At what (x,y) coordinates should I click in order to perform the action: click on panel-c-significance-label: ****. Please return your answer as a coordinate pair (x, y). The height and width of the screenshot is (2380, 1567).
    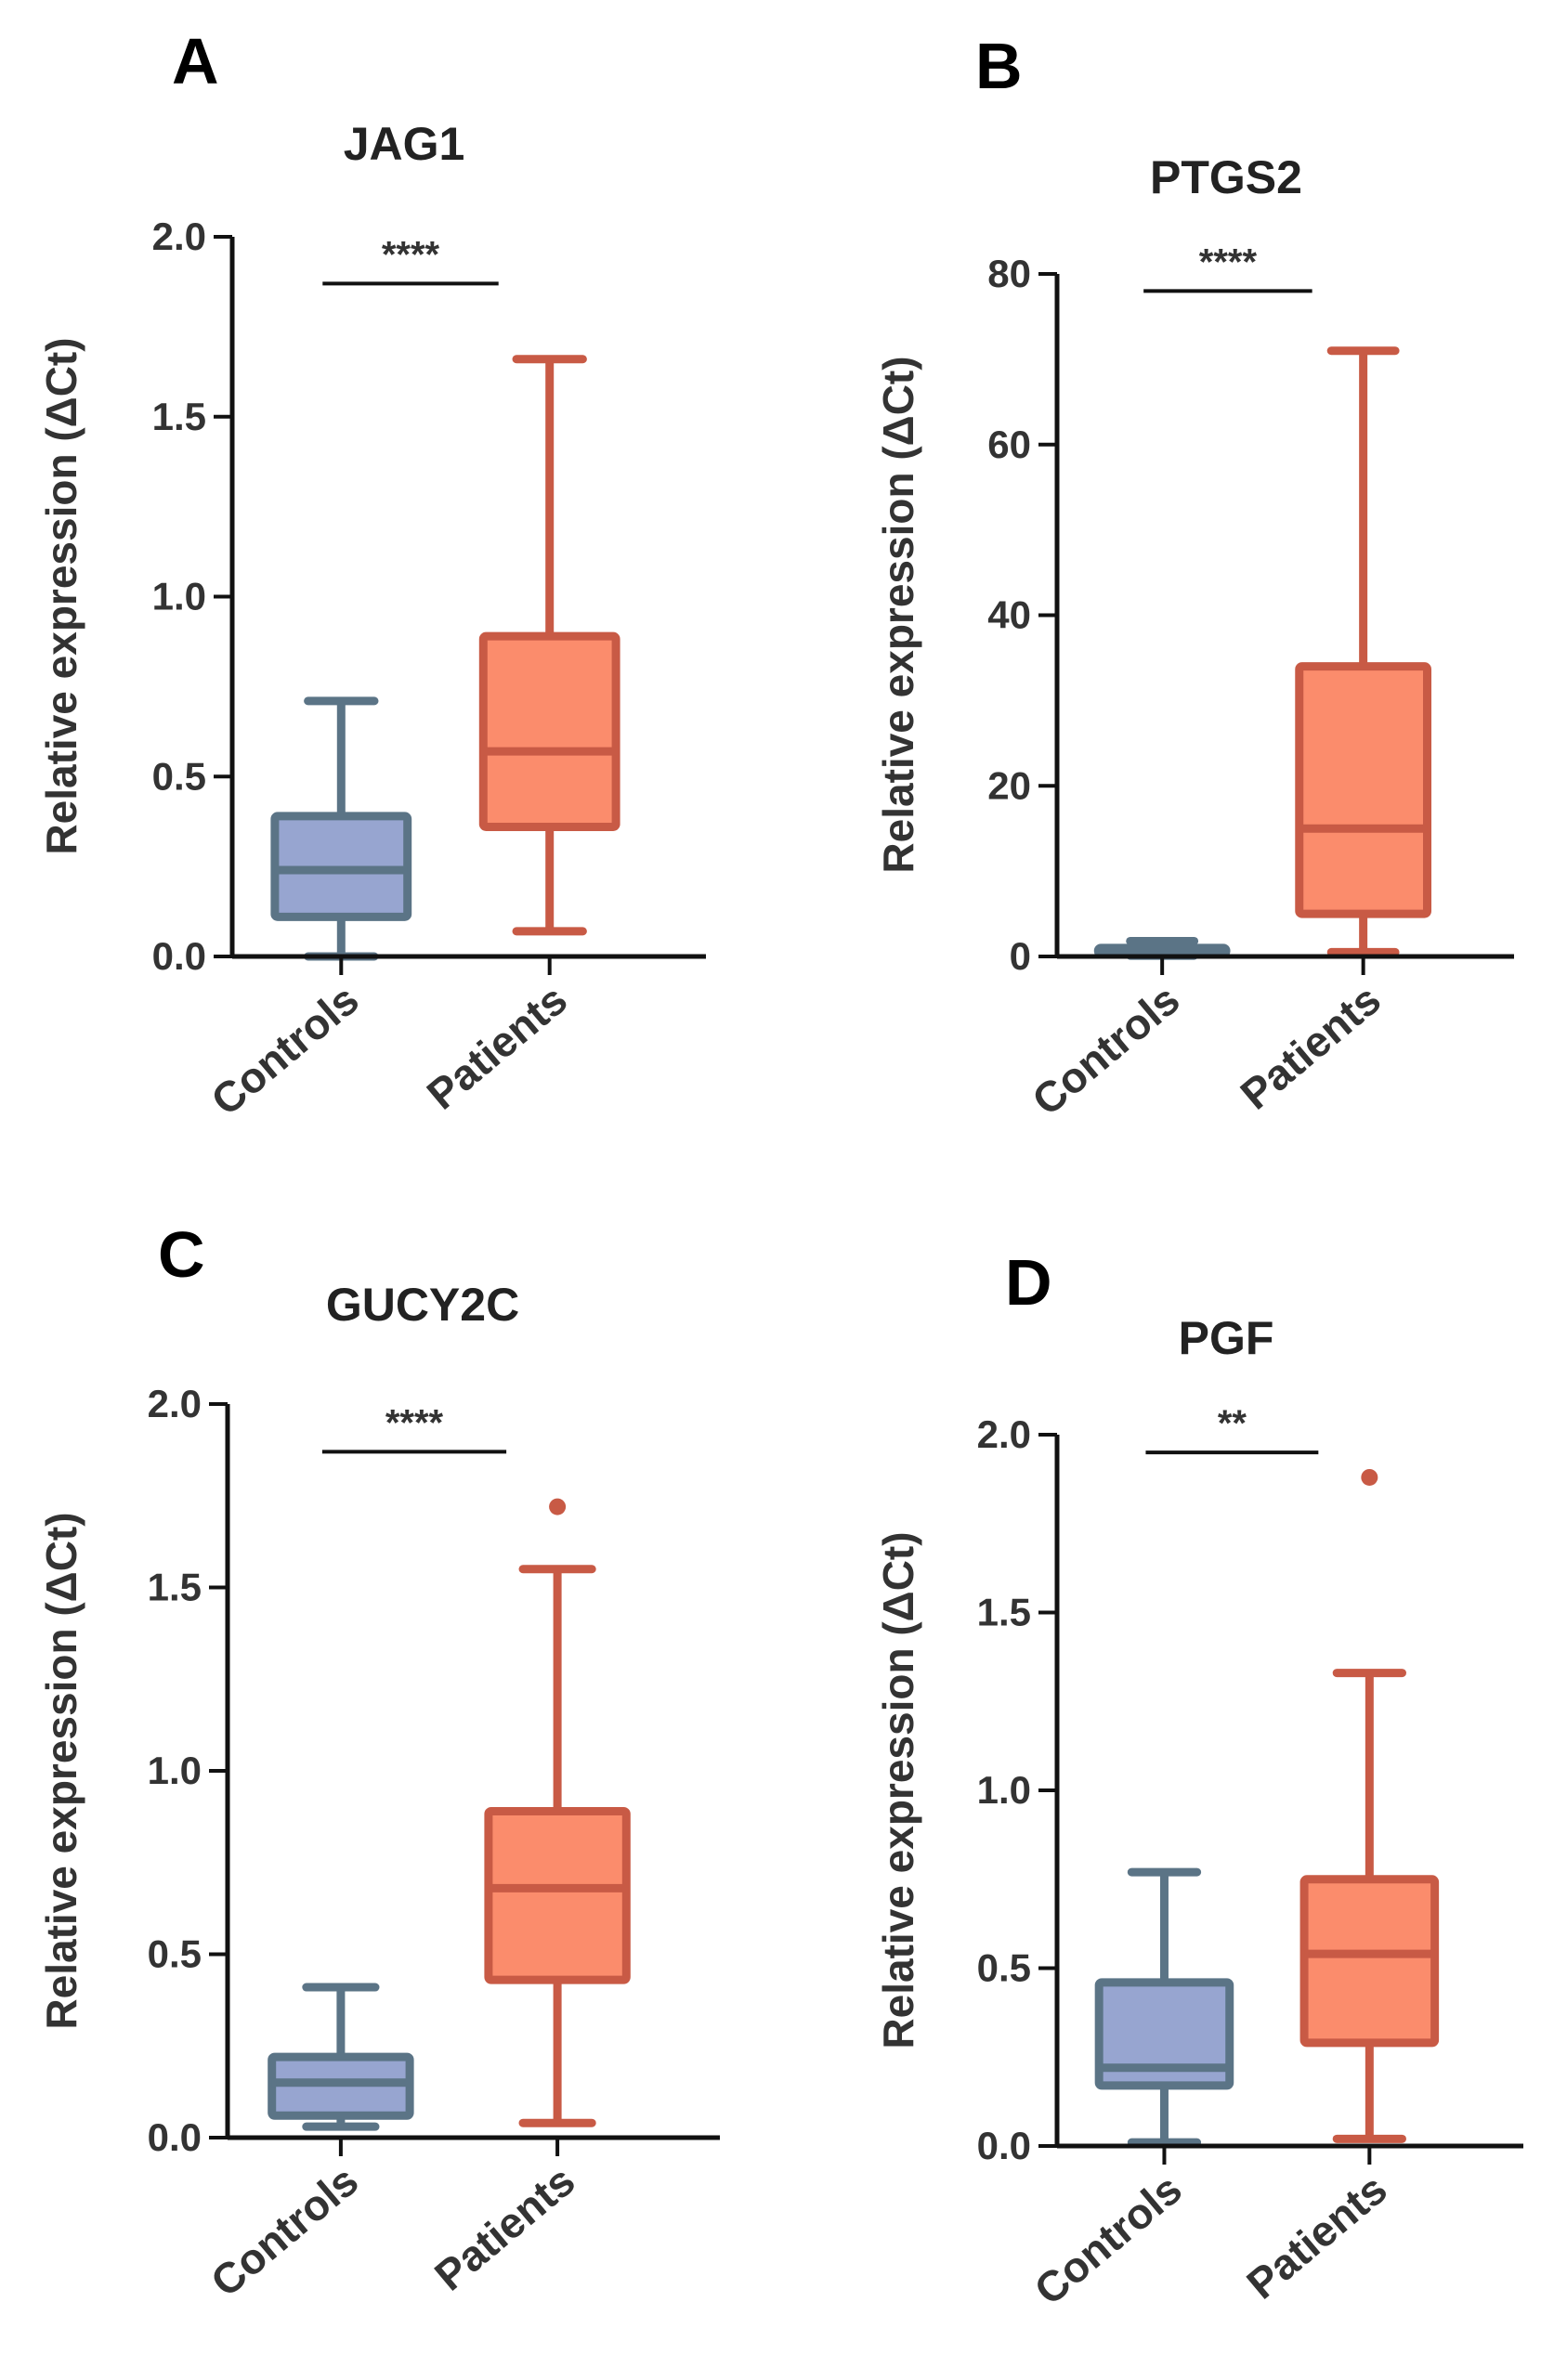
    Looking at the image, I should click on (414, 1422).